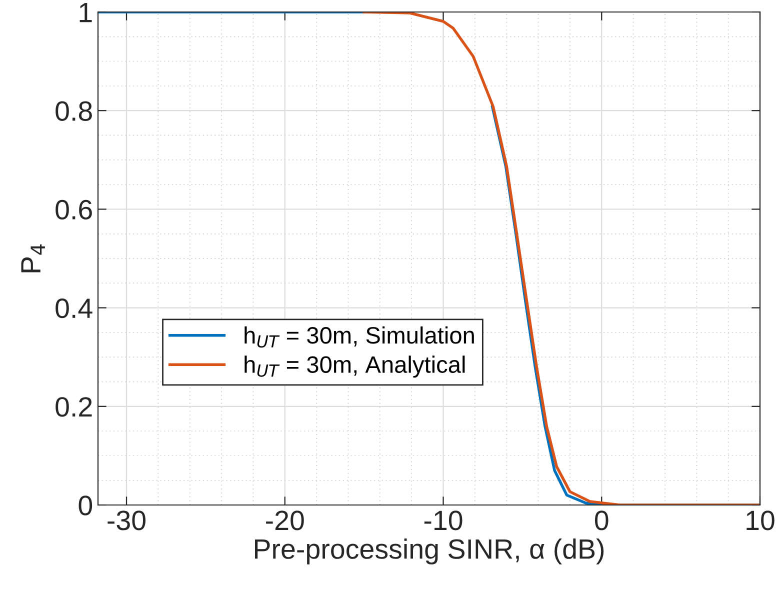 The image size is (777, 591). What do you see at coordinates (74, 210) in the screenshot?
I see `y-tick-label: 0.6` at bounding box center [74, 210].